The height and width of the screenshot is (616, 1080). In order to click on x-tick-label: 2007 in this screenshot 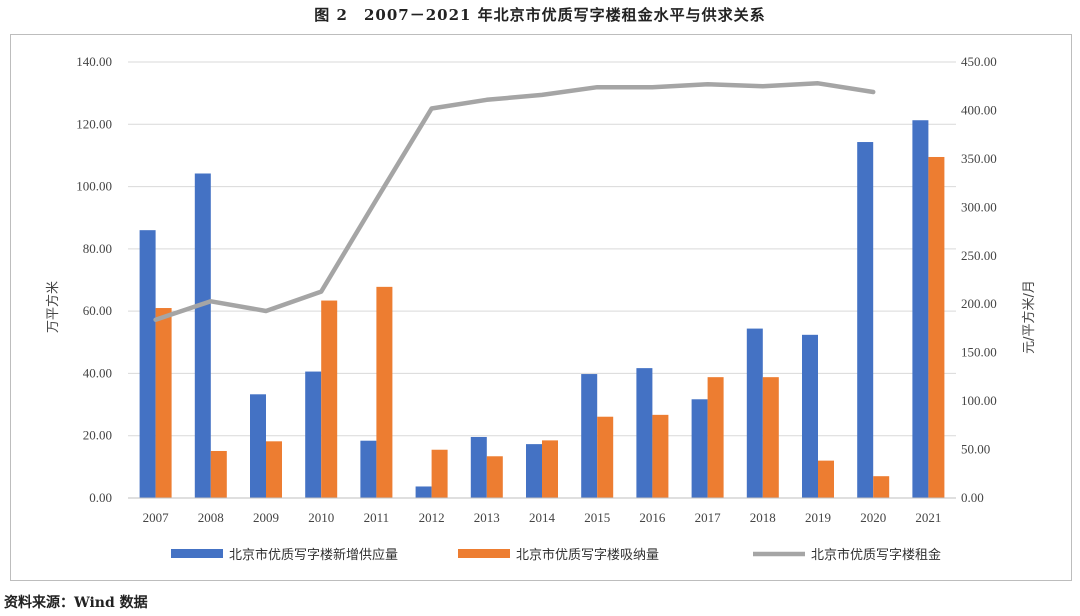, I will do `click(156, 517)`.